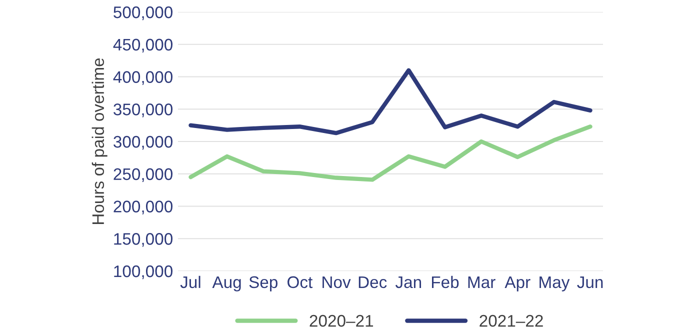 This screenshot has height=329, width=700. I want to click on x-tick-label: Mar, so click(482, 282).